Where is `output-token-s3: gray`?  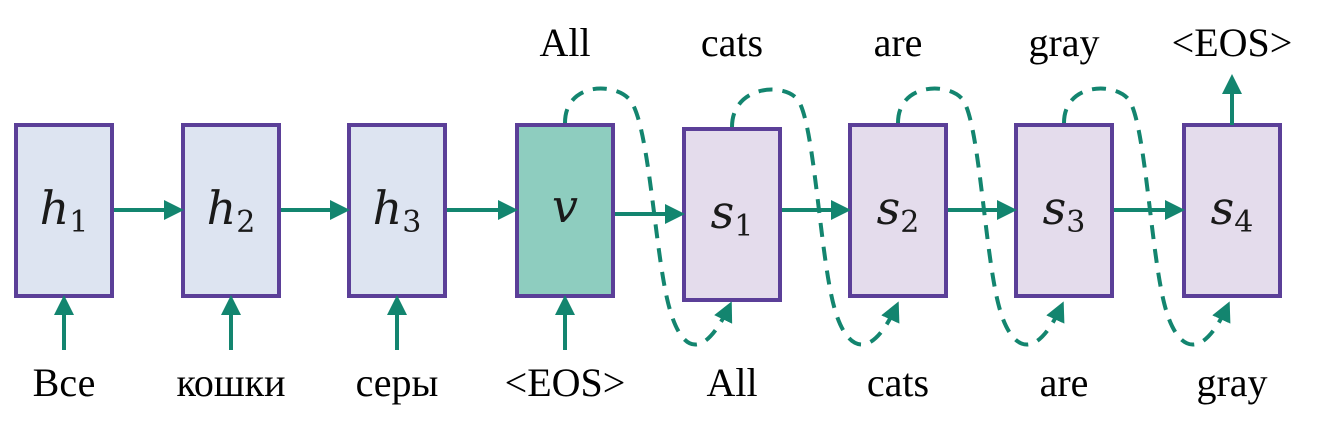
output-token-s3: gray is located at coordinates (1063, 42).